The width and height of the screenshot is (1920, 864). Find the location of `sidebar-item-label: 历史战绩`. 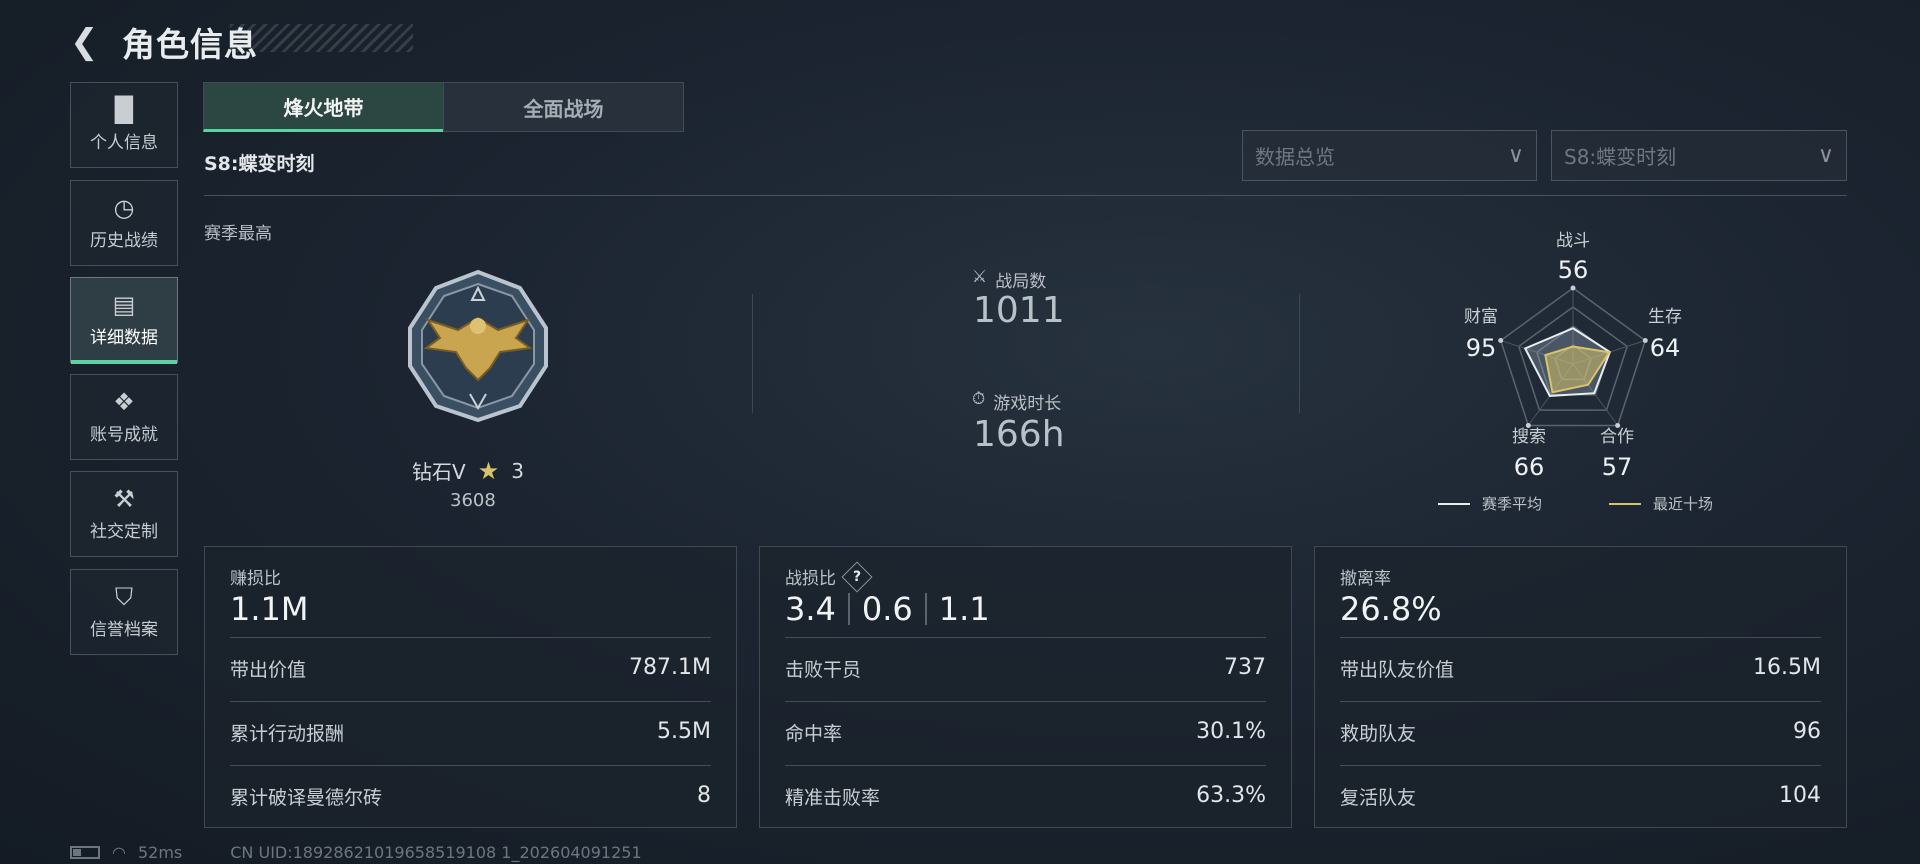

sidebar-item-label: 历史战绩 is located at coordinates (124, 240).